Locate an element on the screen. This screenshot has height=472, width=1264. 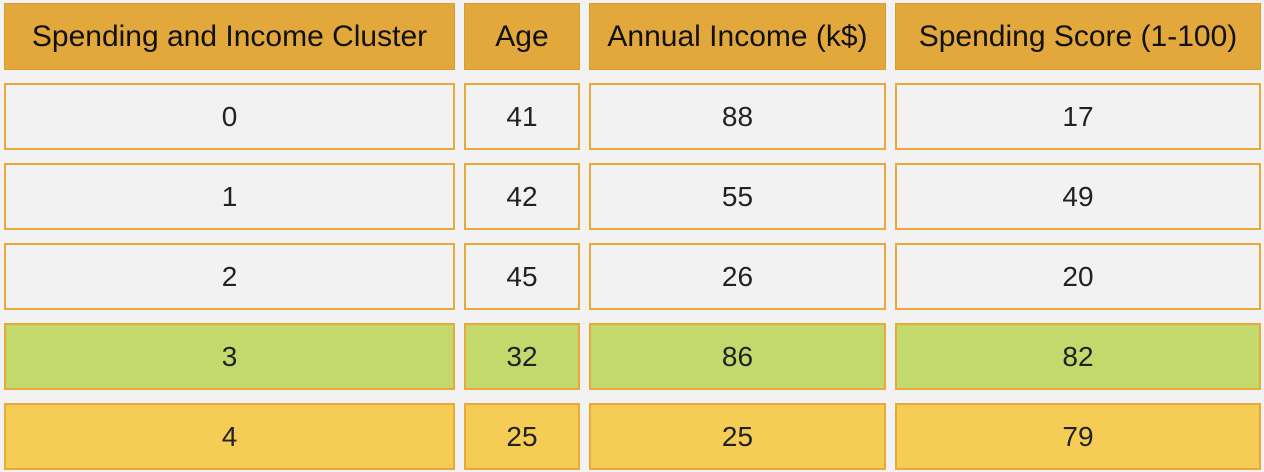
cell-row-1-age: 42 is located at coordinates (522, 196).